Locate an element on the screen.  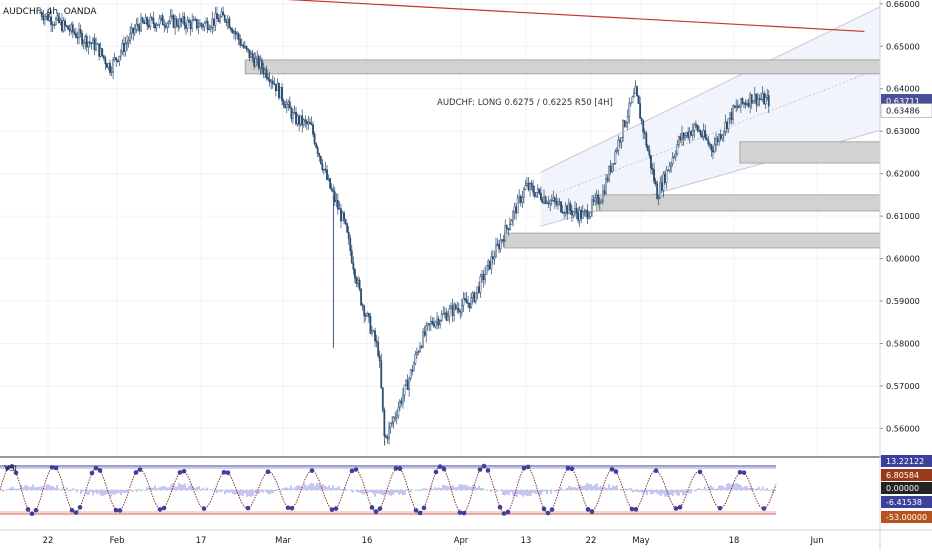
time-tick-label-9: 18 is located at coordinates (734, 540).